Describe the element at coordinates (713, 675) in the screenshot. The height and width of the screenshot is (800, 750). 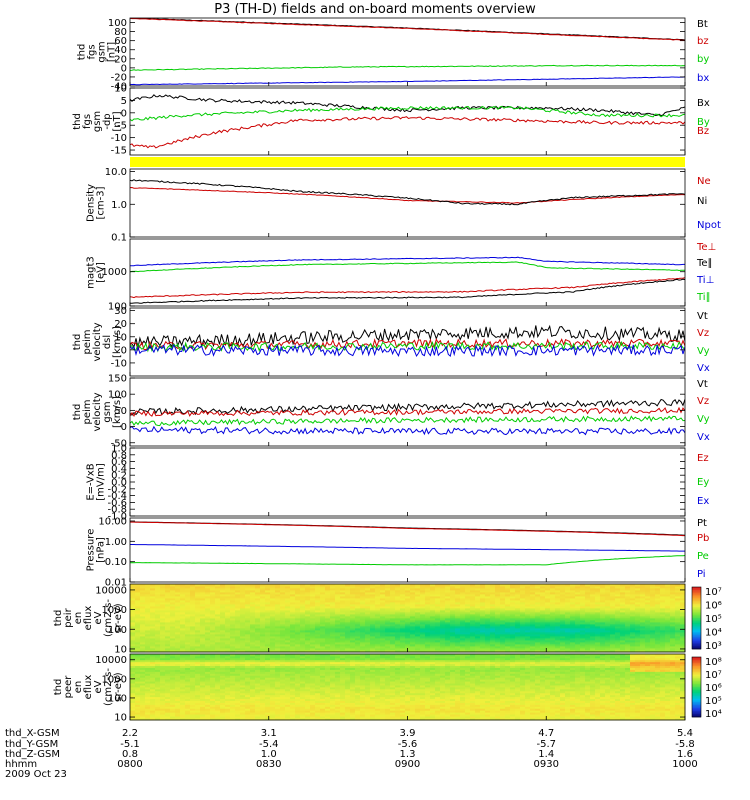
I see `colorbar-tick-label: 10⁷` at that location.